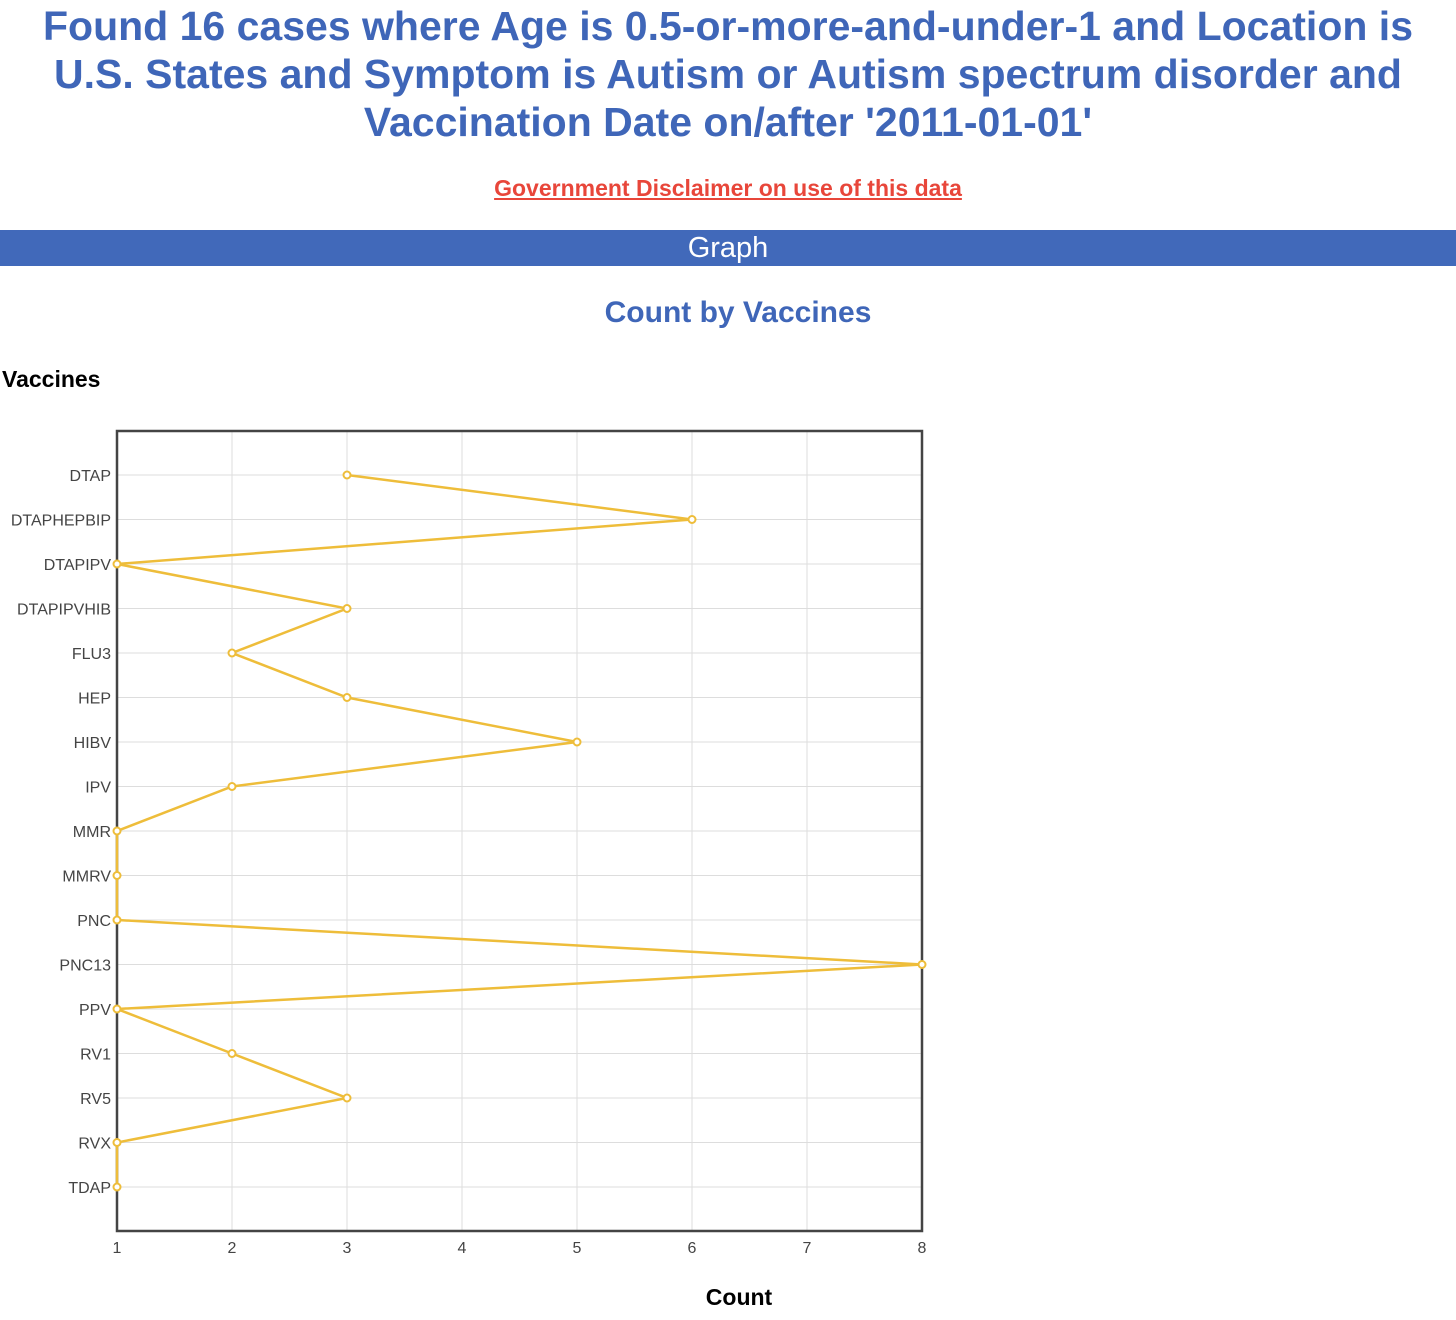 The image size is (1456, 1320). Describe the element at coordinates (90, 476) in the screenshot. I see `y-tick-label: DTAP` at that location.